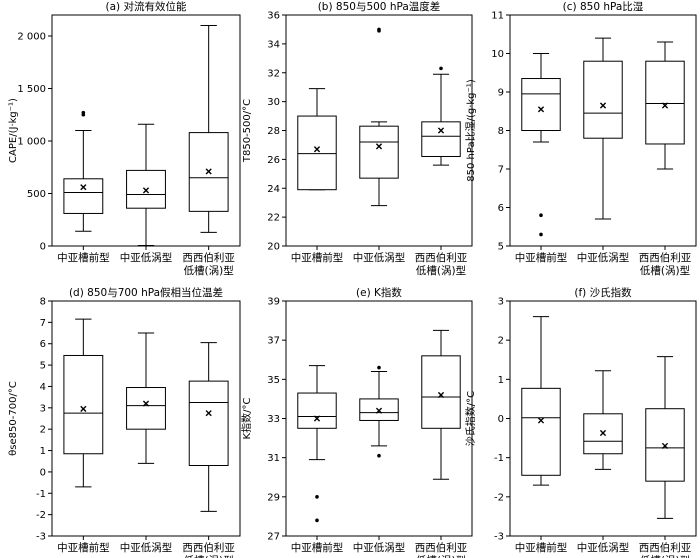 Image resolution: width=700 pixels, height=558 pixels. Describe the element at coordinates (273, 302) in the screenshot. I see `y-tick-label: 39` at that location.